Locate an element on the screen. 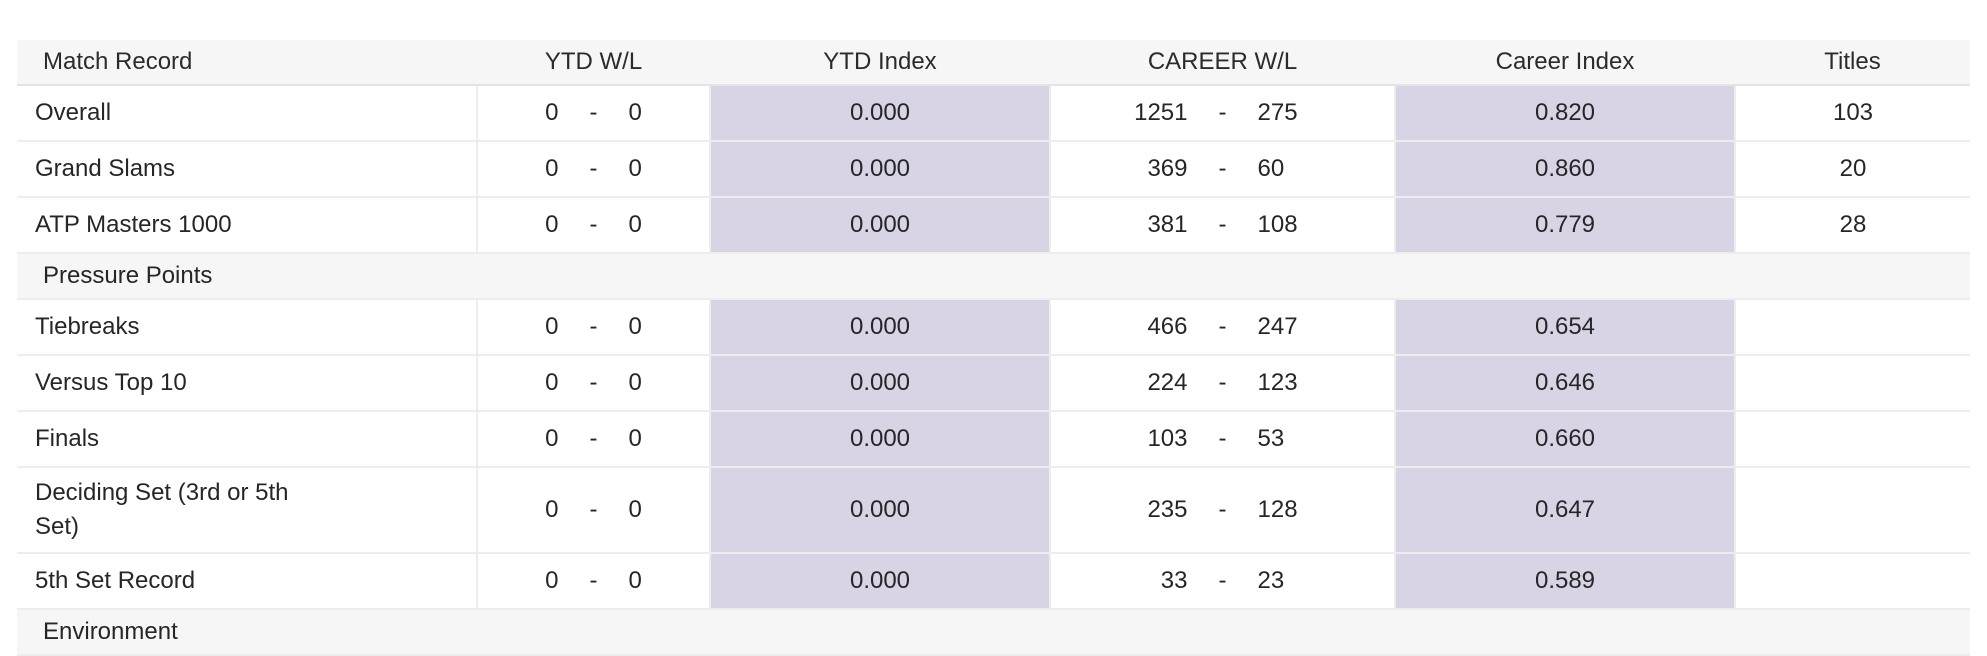  row-label-cell: Versus Top 10 is located at coordinates (247, 383).